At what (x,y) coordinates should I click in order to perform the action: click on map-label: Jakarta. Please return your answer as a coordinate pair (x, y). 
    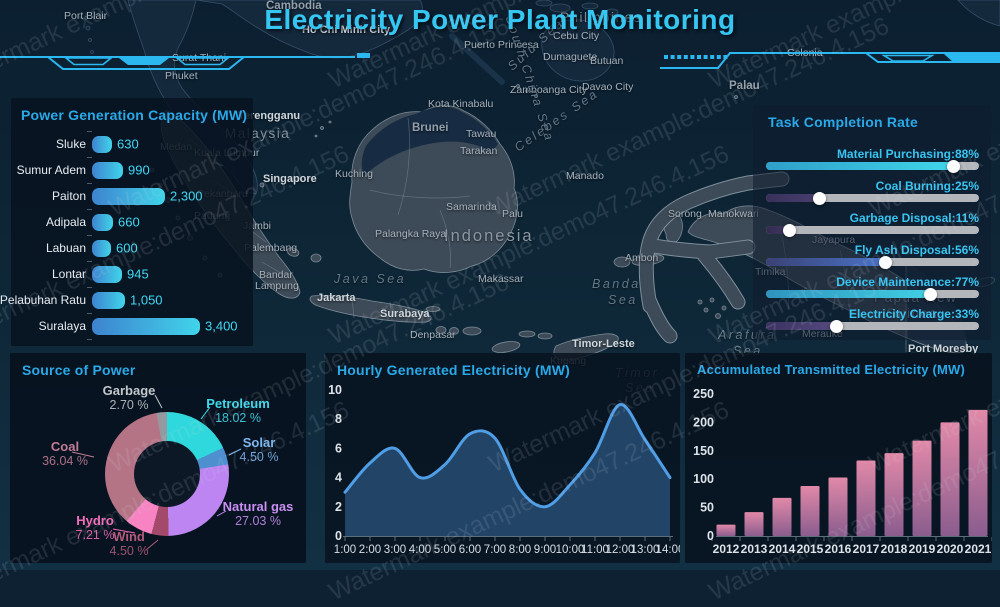
    Looking at the image, I should click on (336, 298).